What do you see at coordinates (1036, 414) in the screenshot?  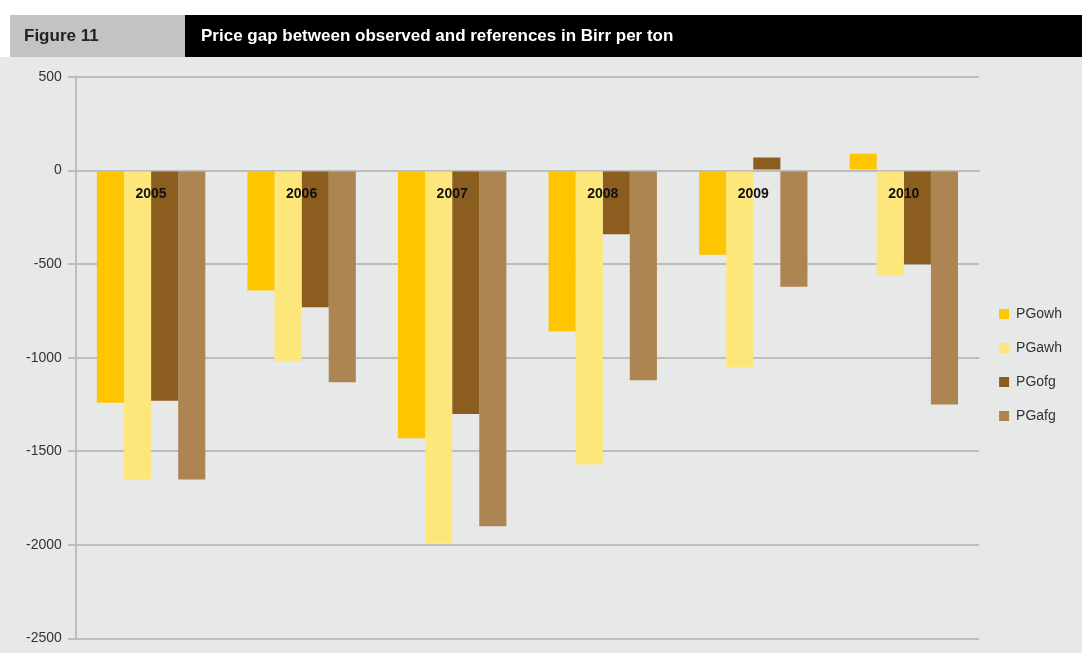 I see `legend-label: PGafg` at bounding box center [1036, 414].